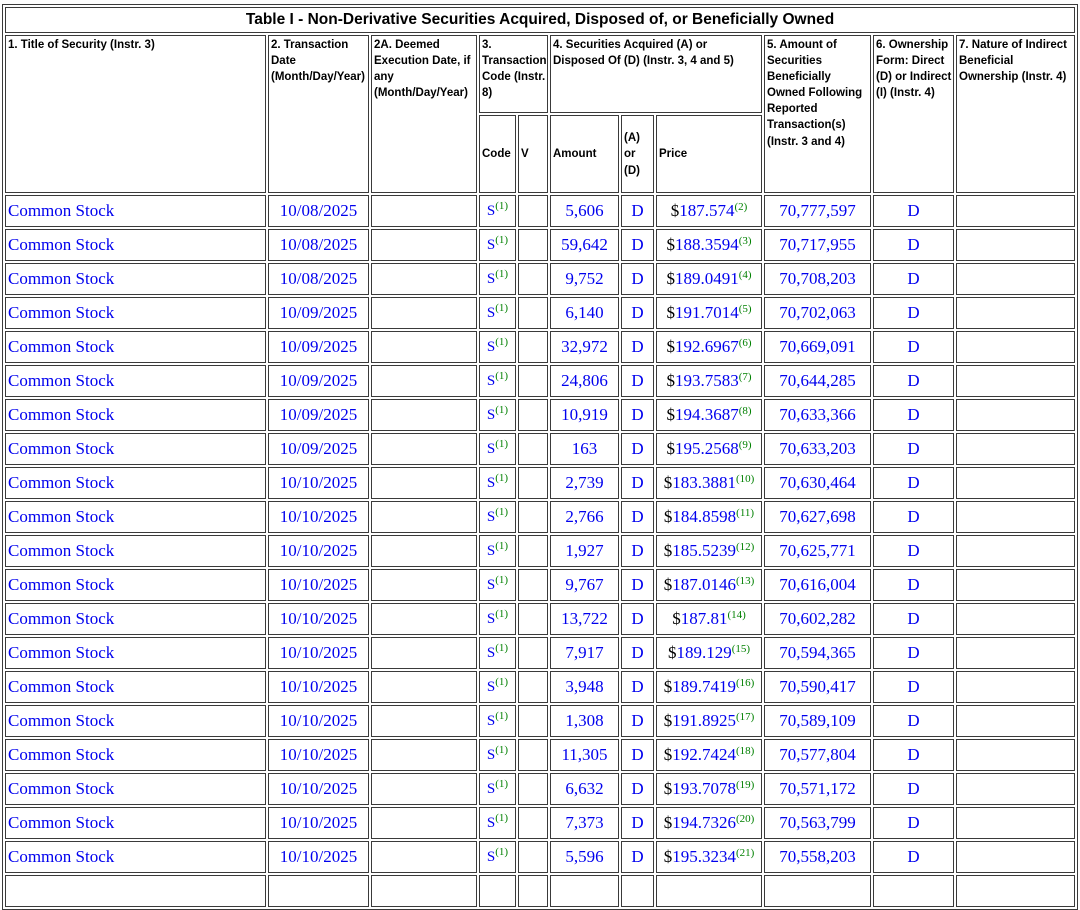 This screenshot has height=910, width=1080. I want to click on cell-shares-owned-following: 70,627,698, so click(817, 517).